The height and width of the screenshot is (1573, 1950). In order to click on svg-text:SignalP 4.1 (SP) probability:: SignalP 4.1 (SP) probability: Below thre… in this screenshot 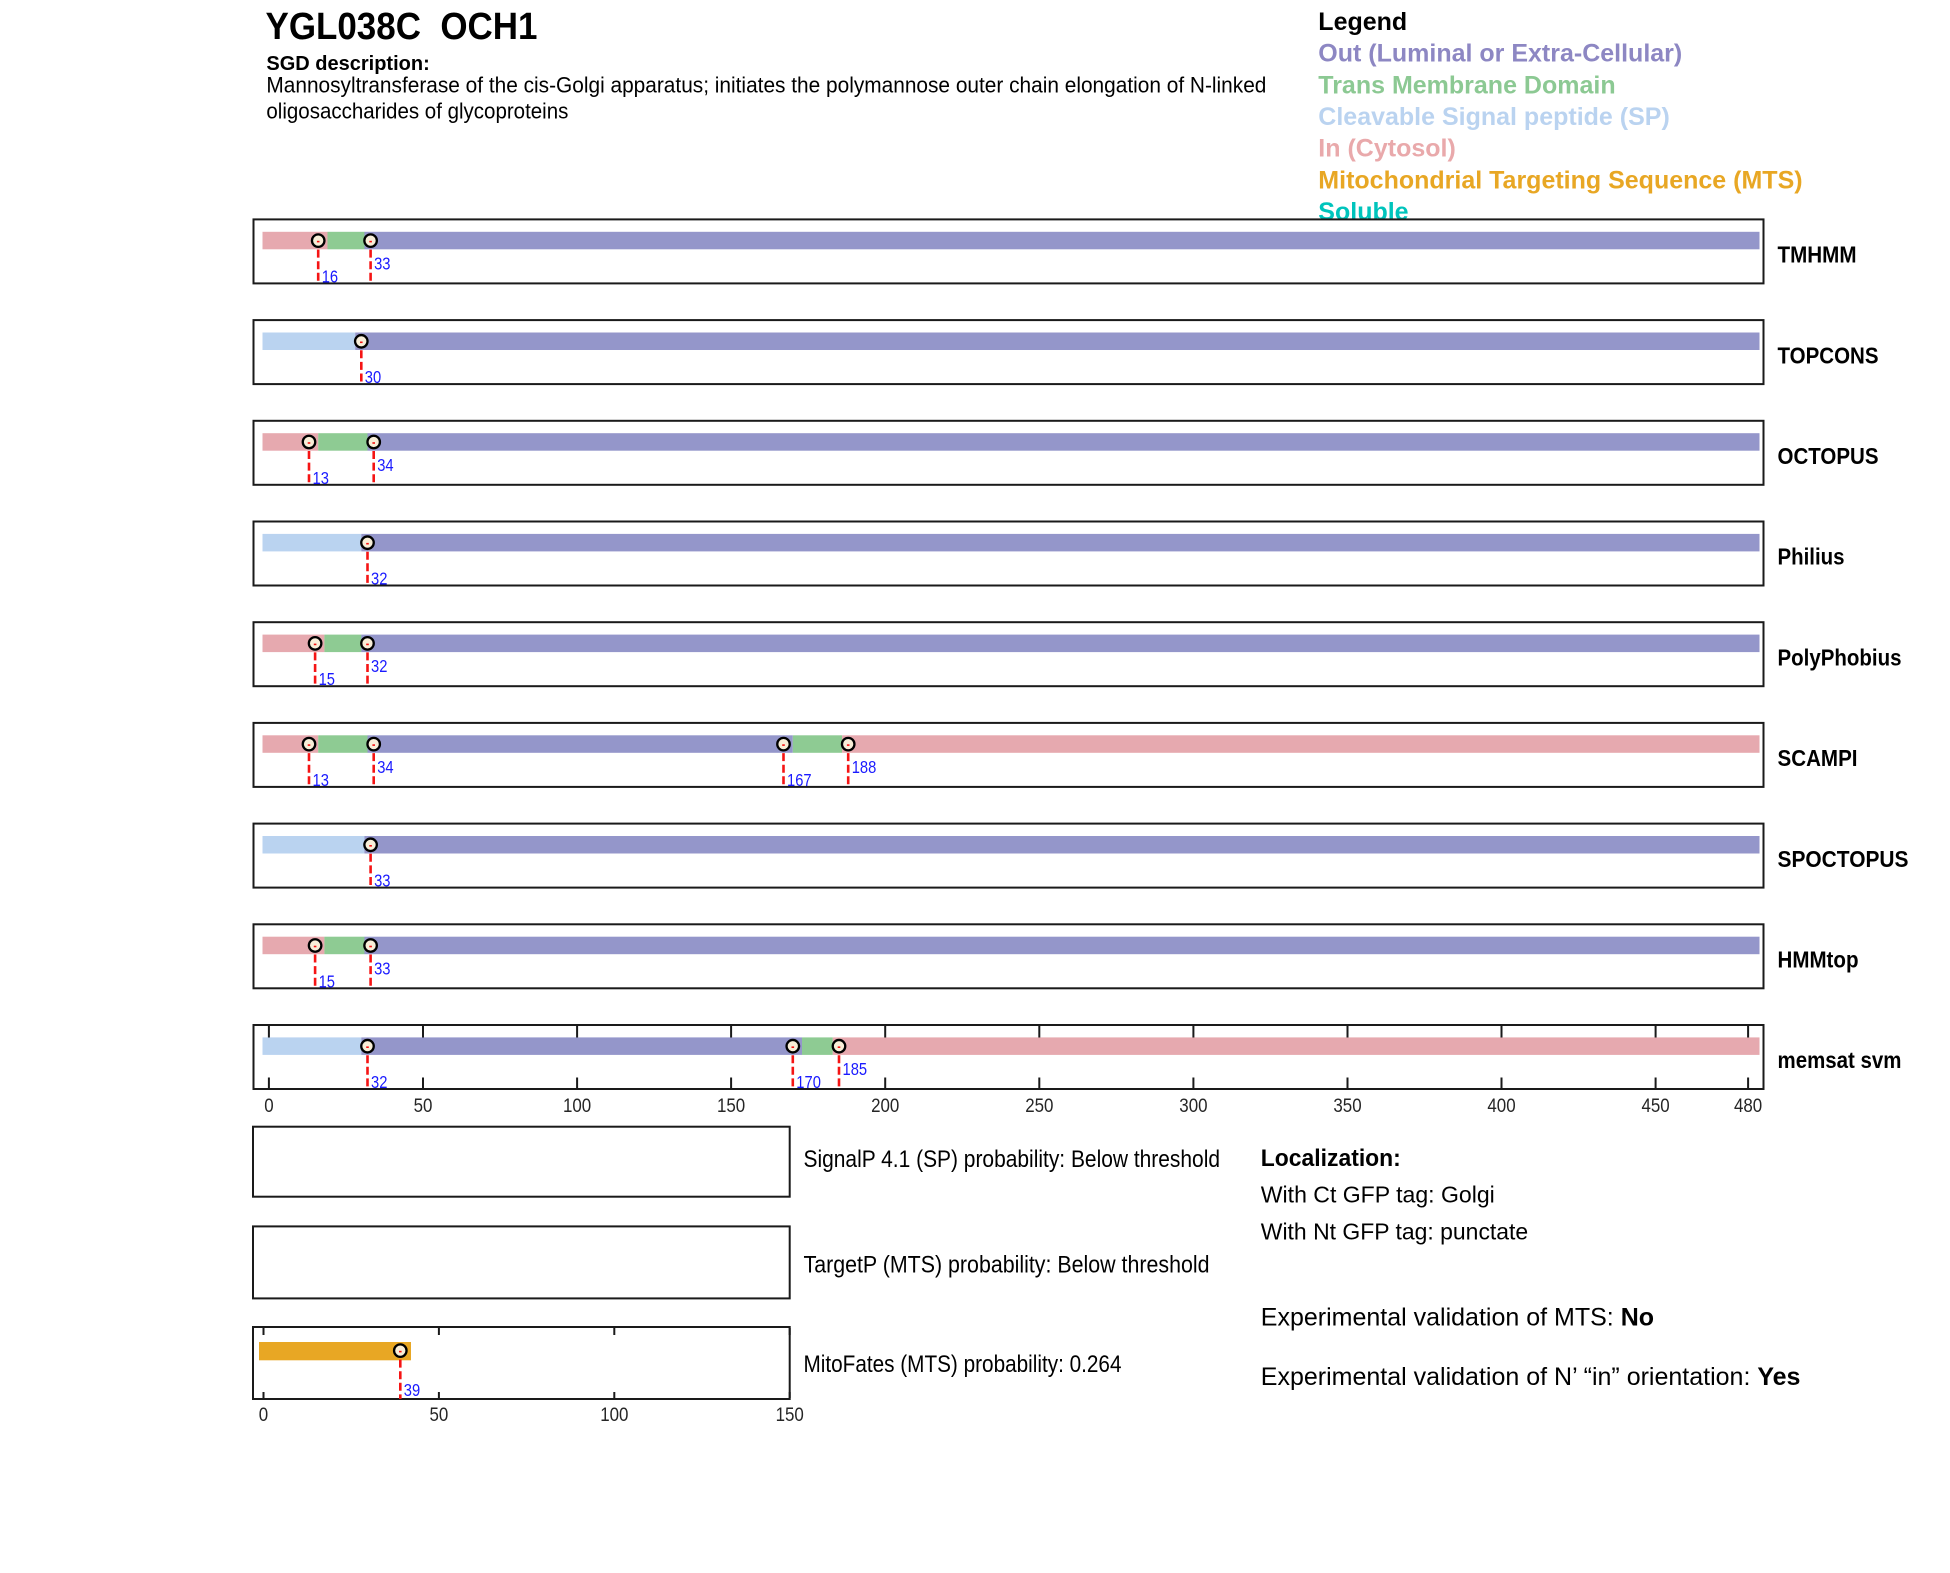, I will do `click(1012, 1159)`.